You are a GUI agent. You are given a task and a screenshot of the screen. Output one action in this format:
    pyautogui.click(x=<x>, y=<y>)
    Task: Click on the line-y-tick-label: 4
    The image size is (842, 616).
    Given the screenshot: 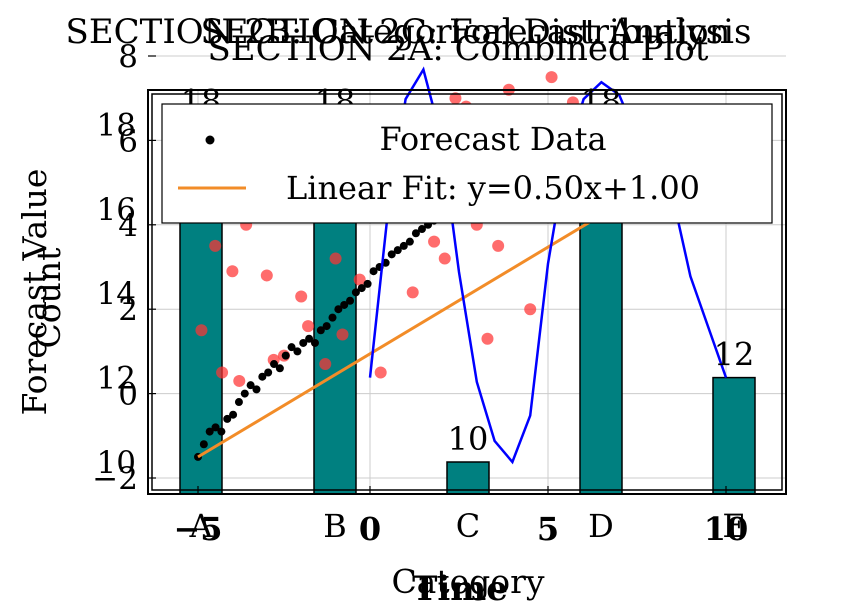 What is the action you would take?
    pyautogui.click(x=128, y=226)
    